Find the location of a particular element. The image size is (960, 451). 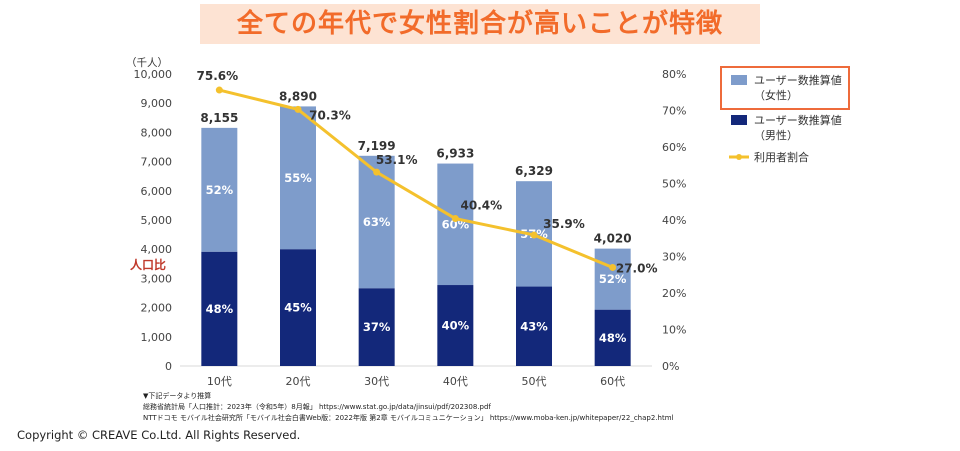

male-percent-label: 45% is located at coordinates (298, 308).